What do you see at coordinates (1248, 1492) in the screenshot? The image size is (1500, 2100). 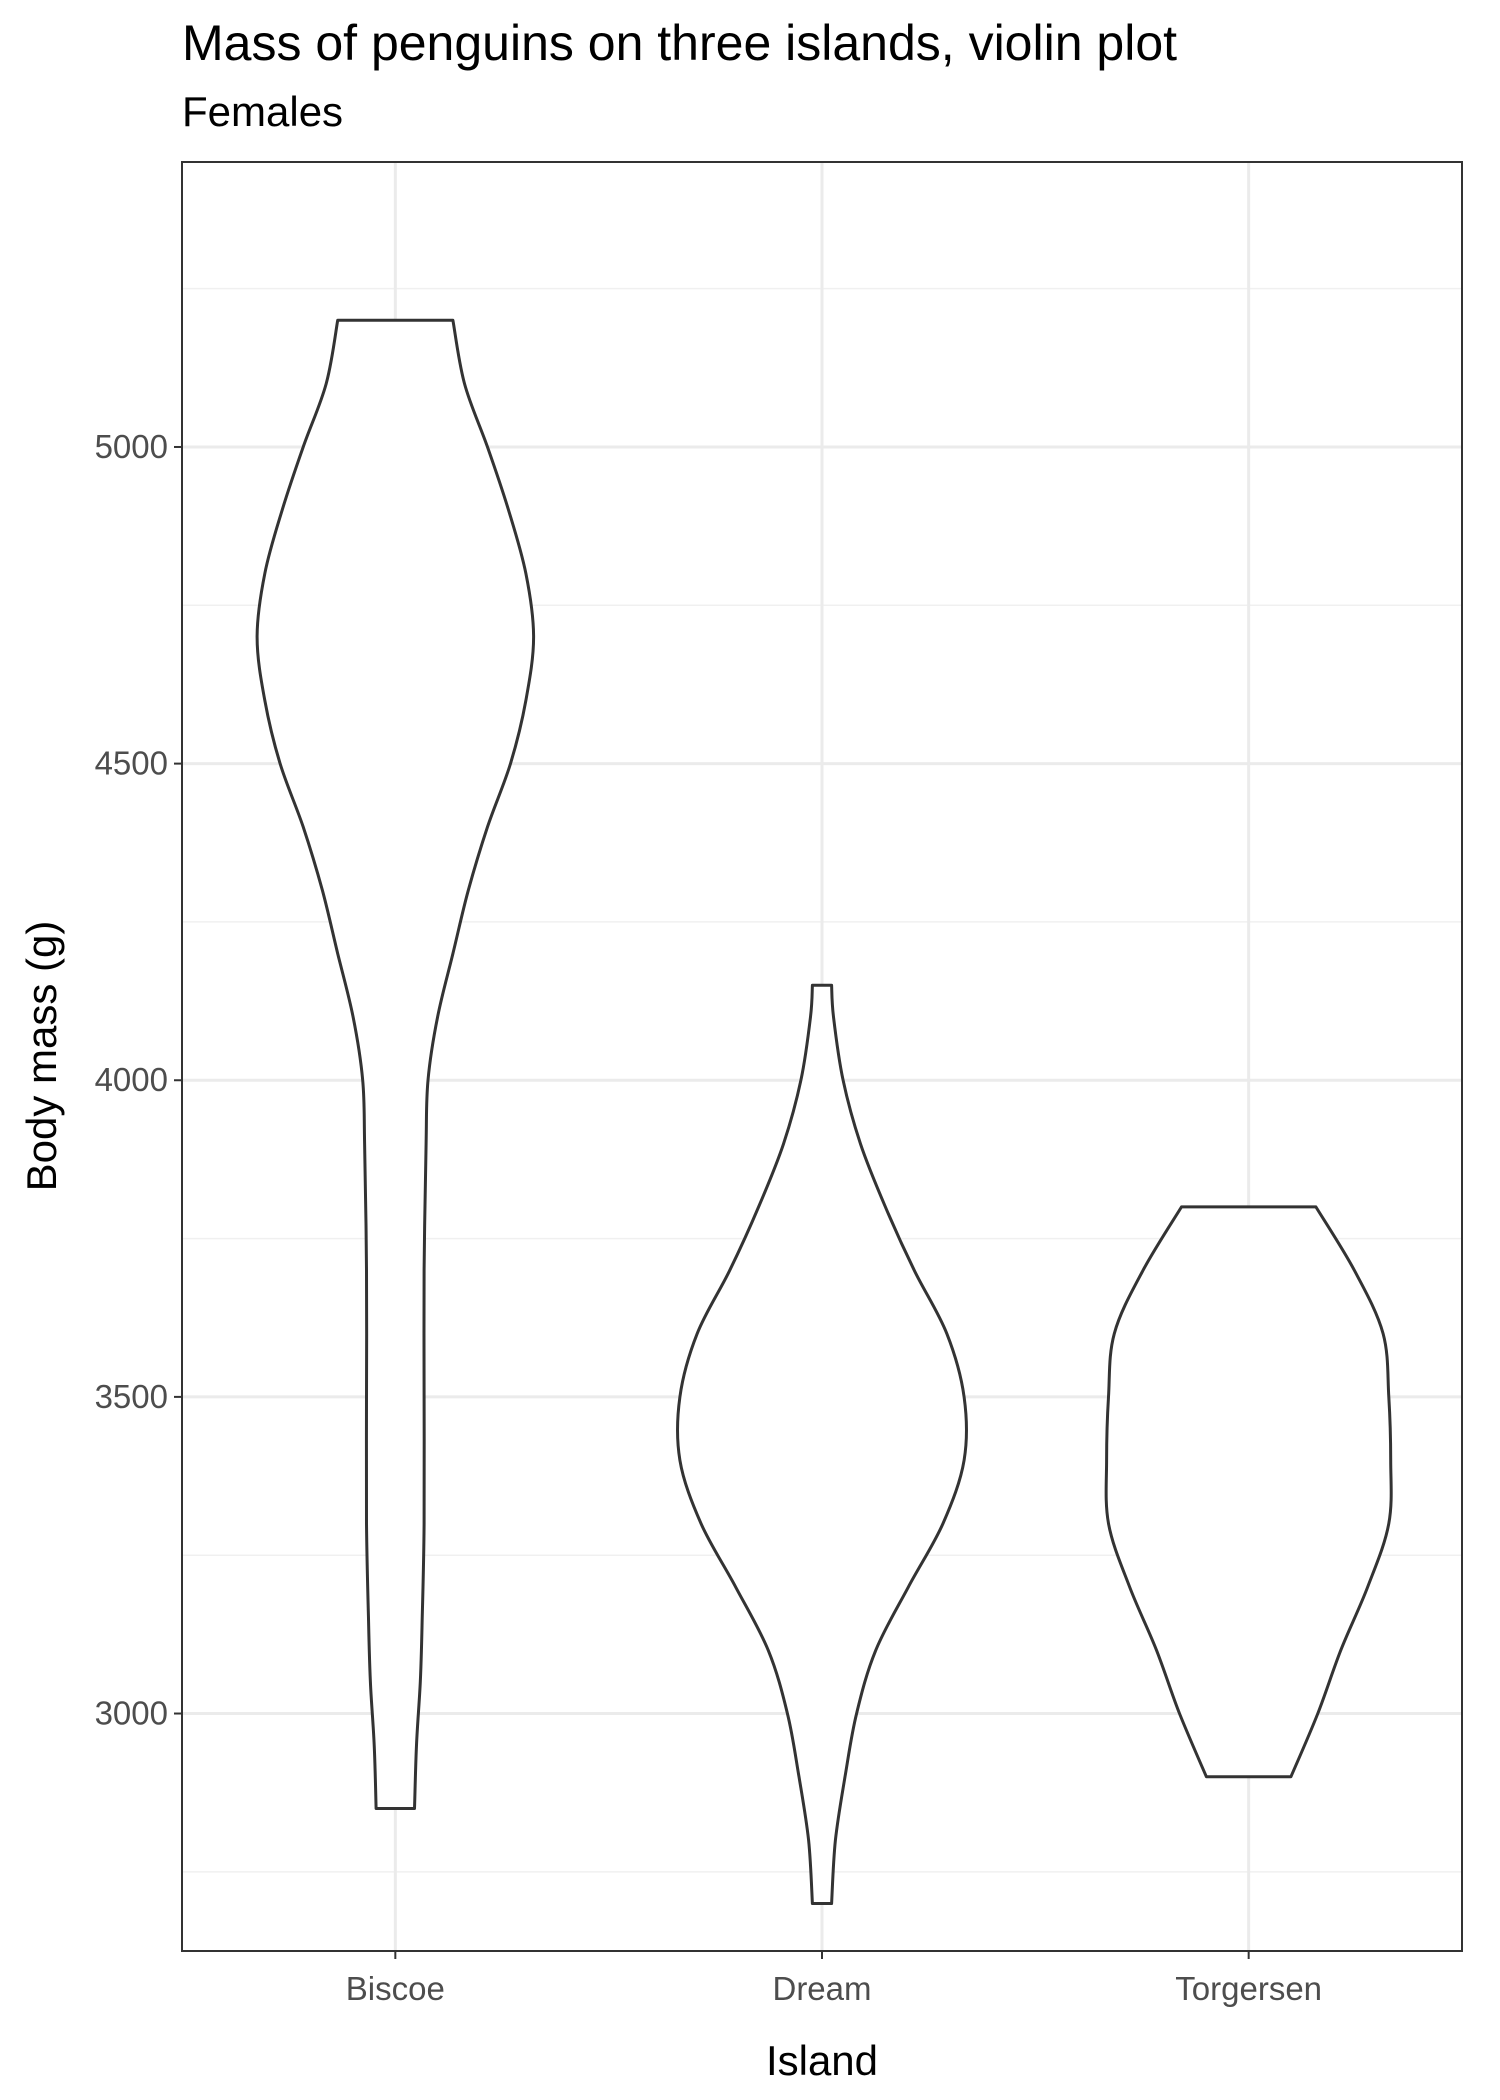 I see `violin-torgersen` at bounding box center [1248, 1492].